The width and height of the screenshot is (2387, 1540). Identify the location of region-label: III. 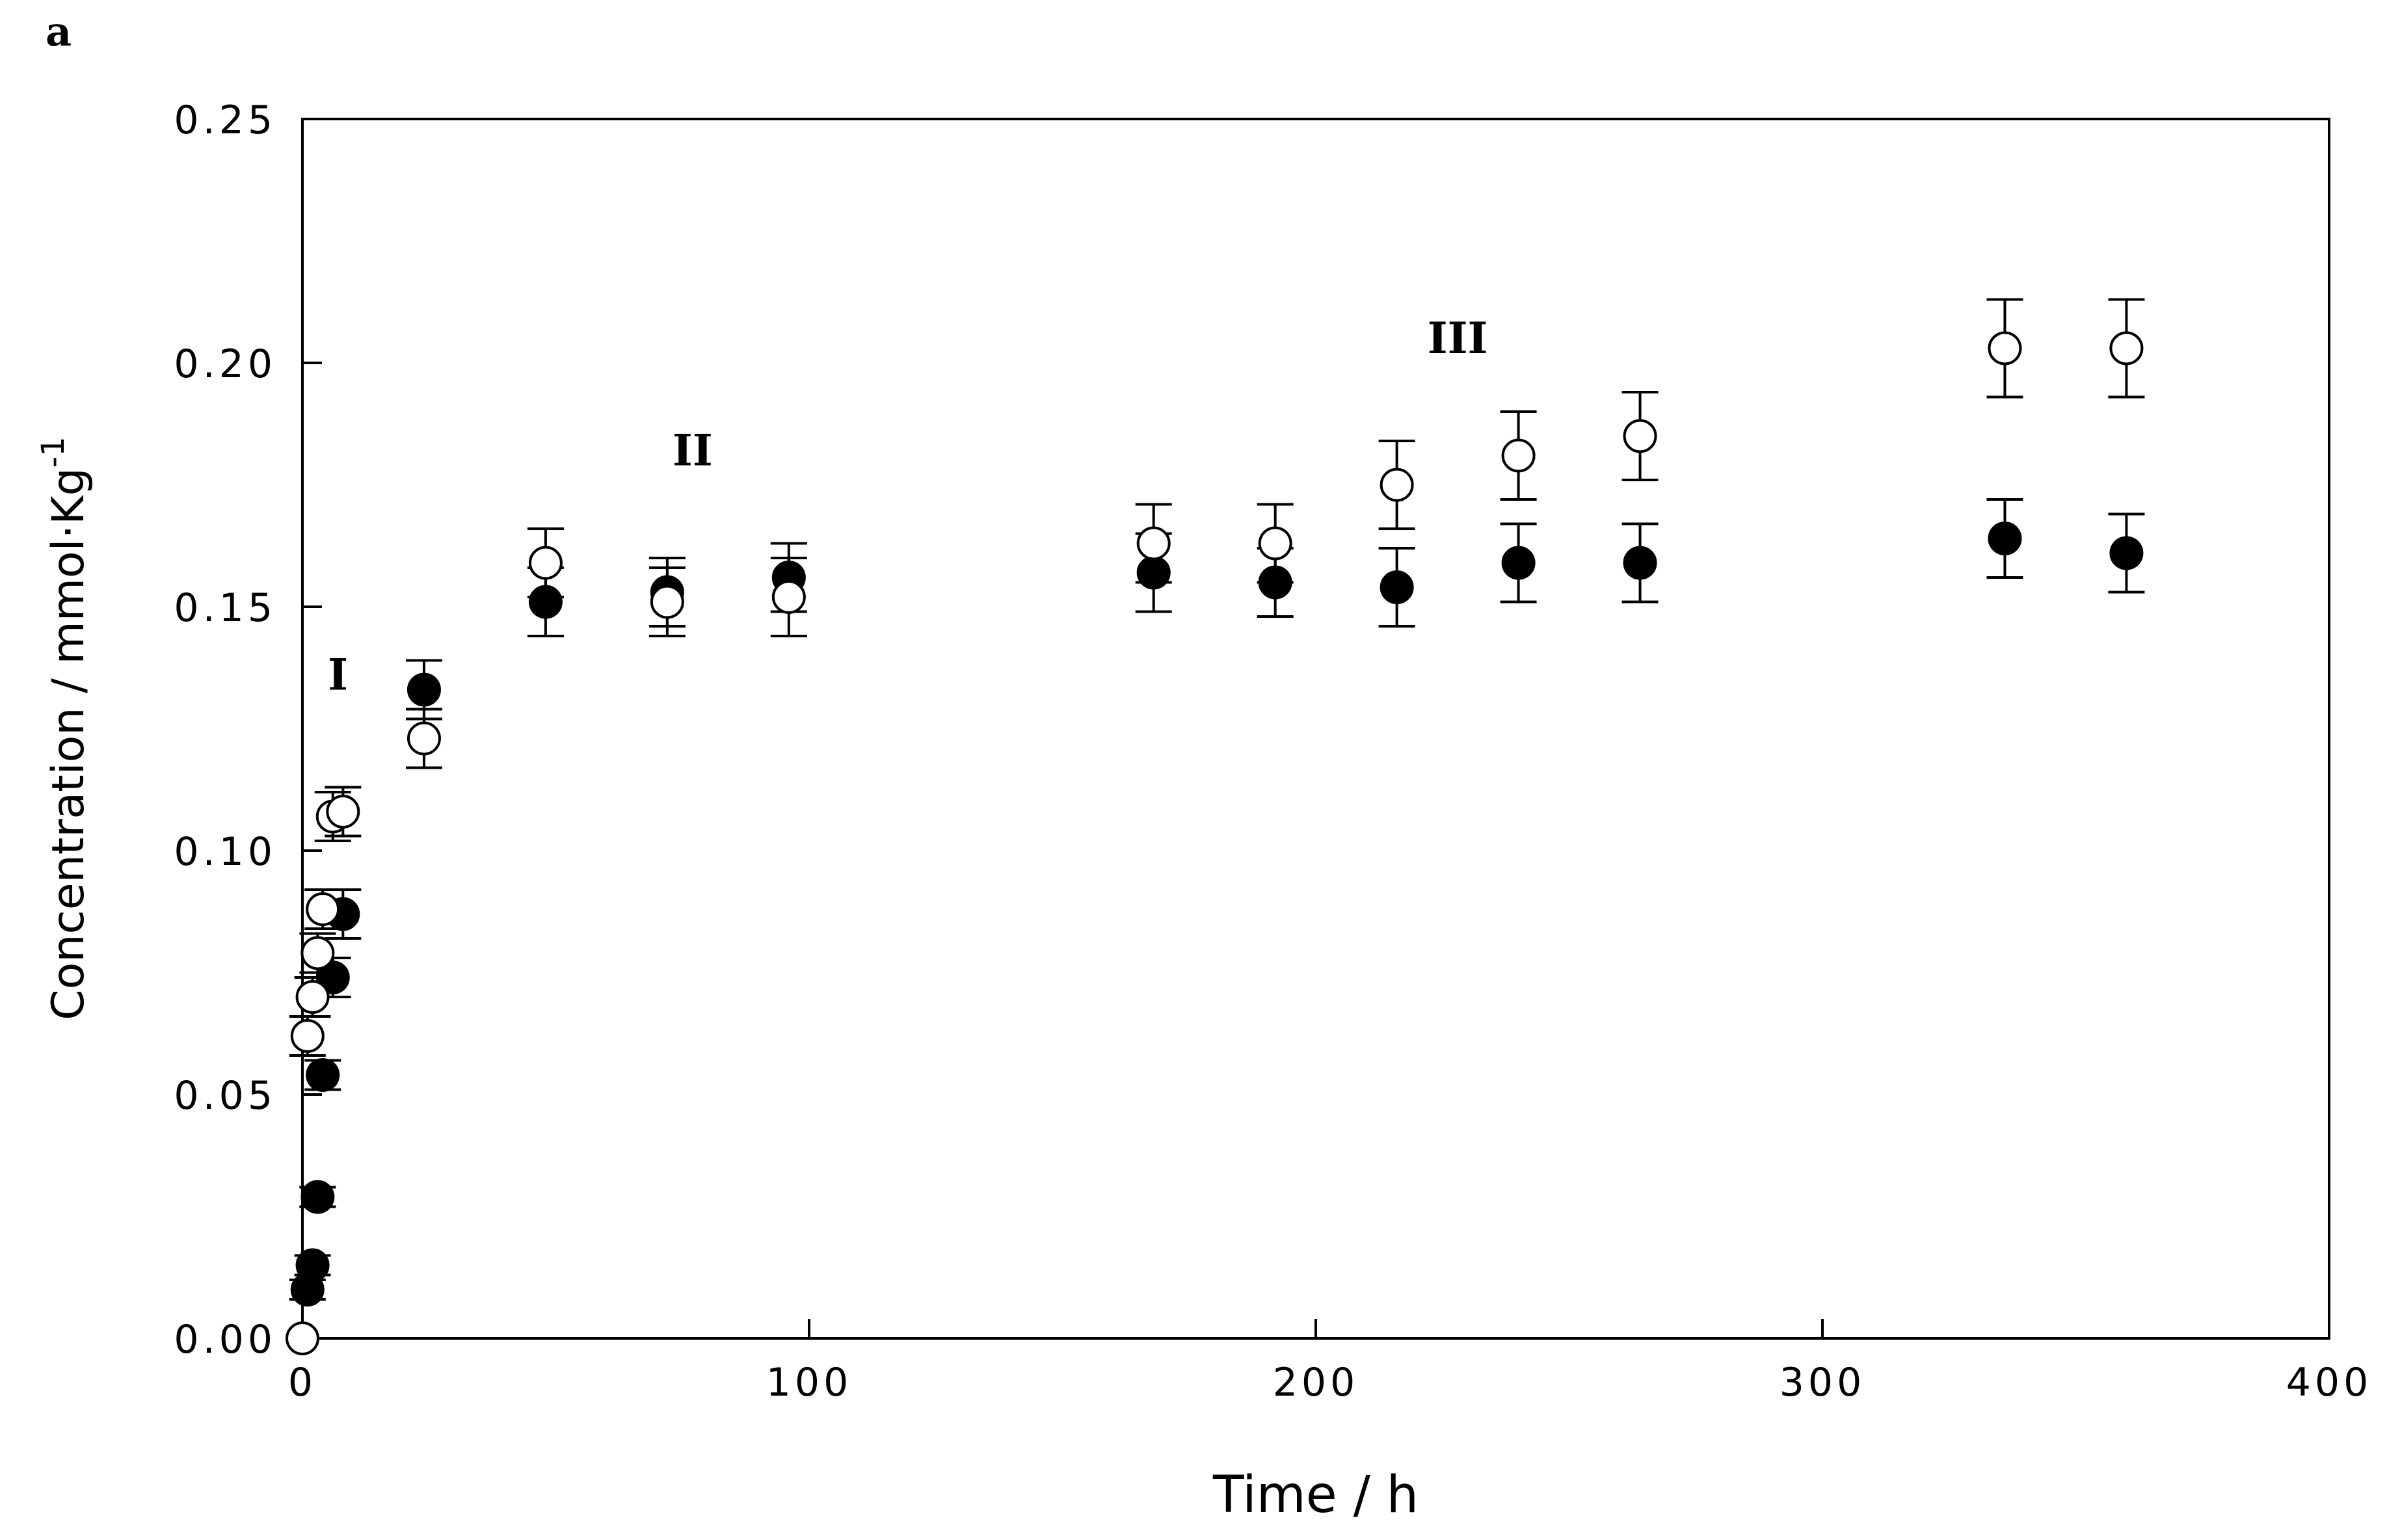
(1458, 338).